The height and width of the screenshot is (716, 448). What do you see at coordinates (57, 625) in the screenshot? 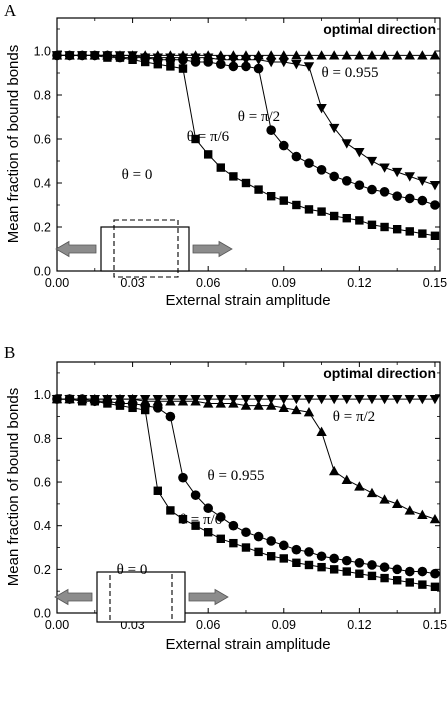
I see `x-tick-label: 0.00` at bounding box center [57, 625].